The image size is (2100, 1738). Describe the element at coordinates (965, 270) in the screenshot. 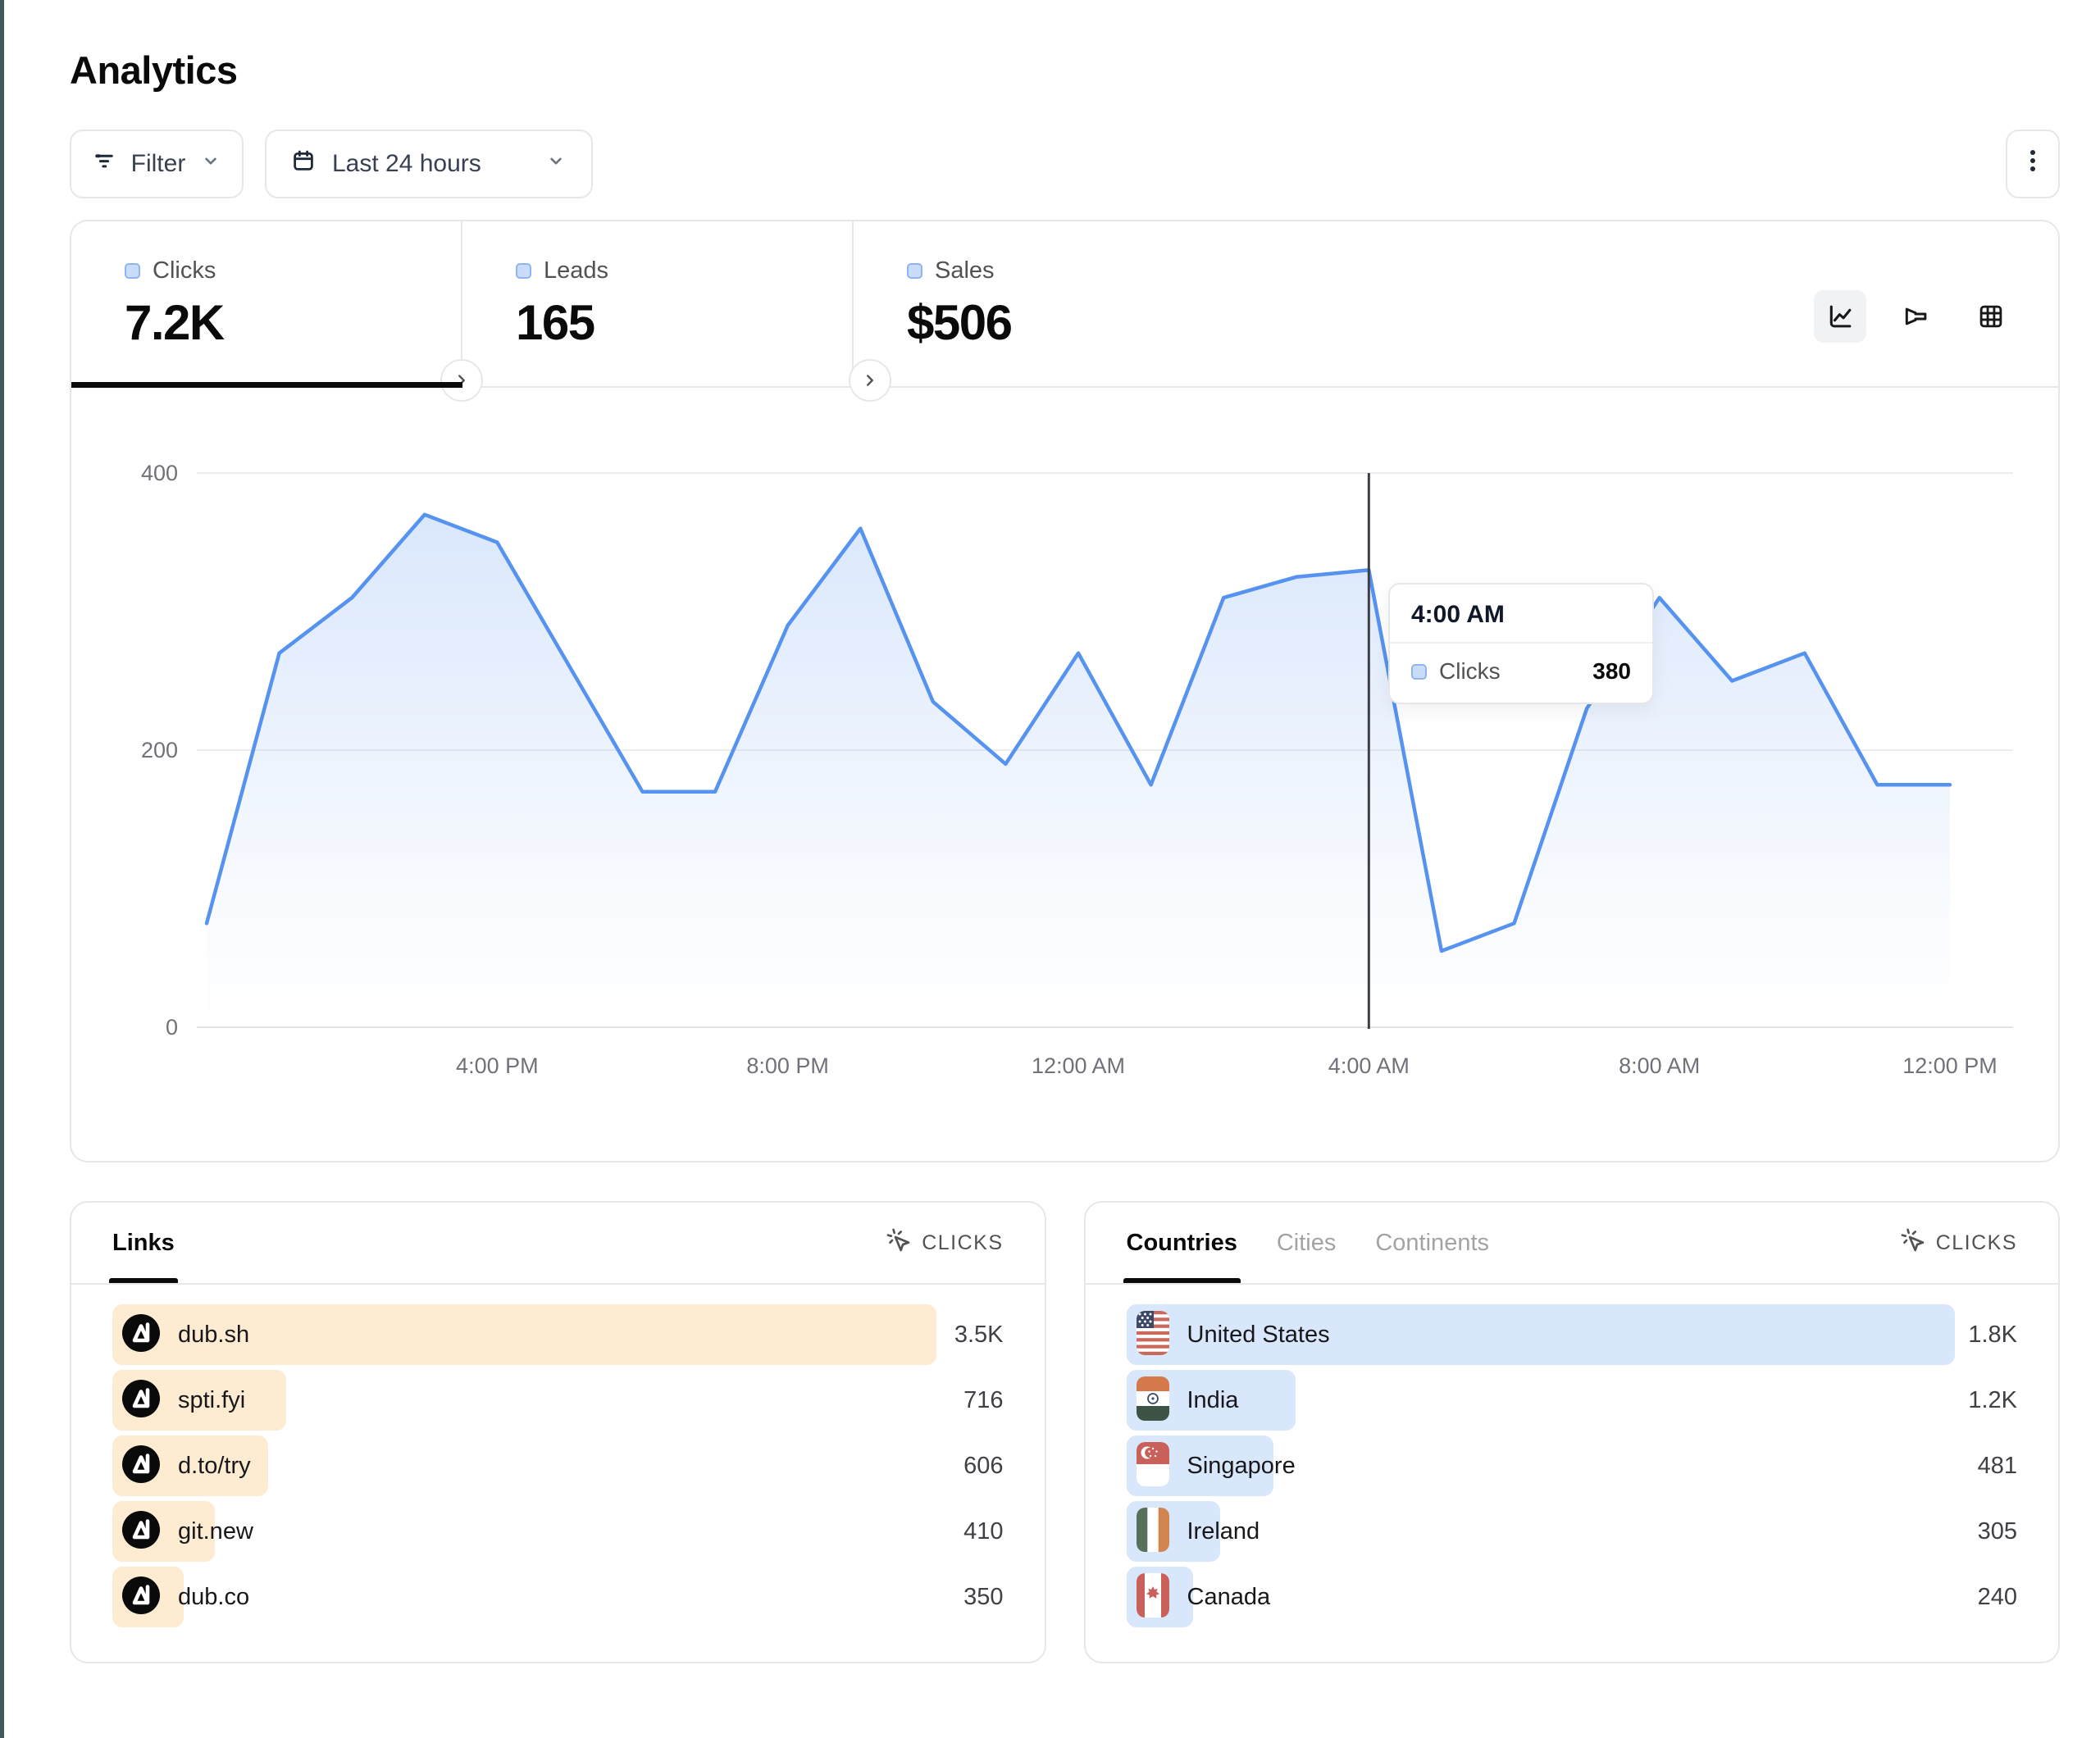

I see `sales-tab-label: Sales` at that location.